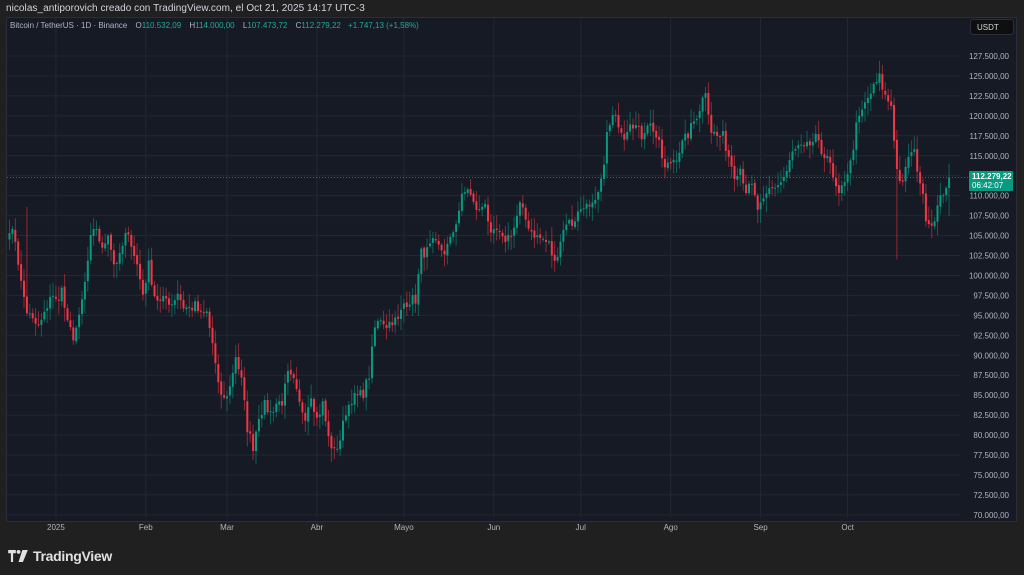 Image resolution: width=1024 pixels, height=575 pixels. What do you see at coordinates (991, 415) in the screenshot?
I see `svg-text: 82.500,00` at bounding box center [991, 415].